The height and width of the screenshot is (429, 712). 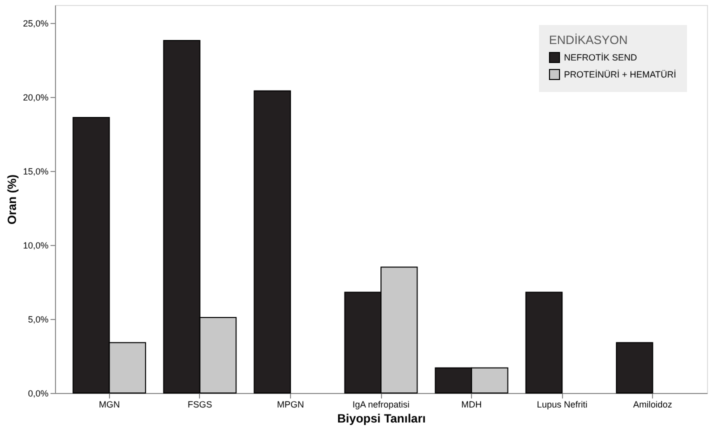 What do you see at coordinates (38, 319) in the screenshot?
I see `y-tick-label: 5,0%` at bounding box center [38, 319].